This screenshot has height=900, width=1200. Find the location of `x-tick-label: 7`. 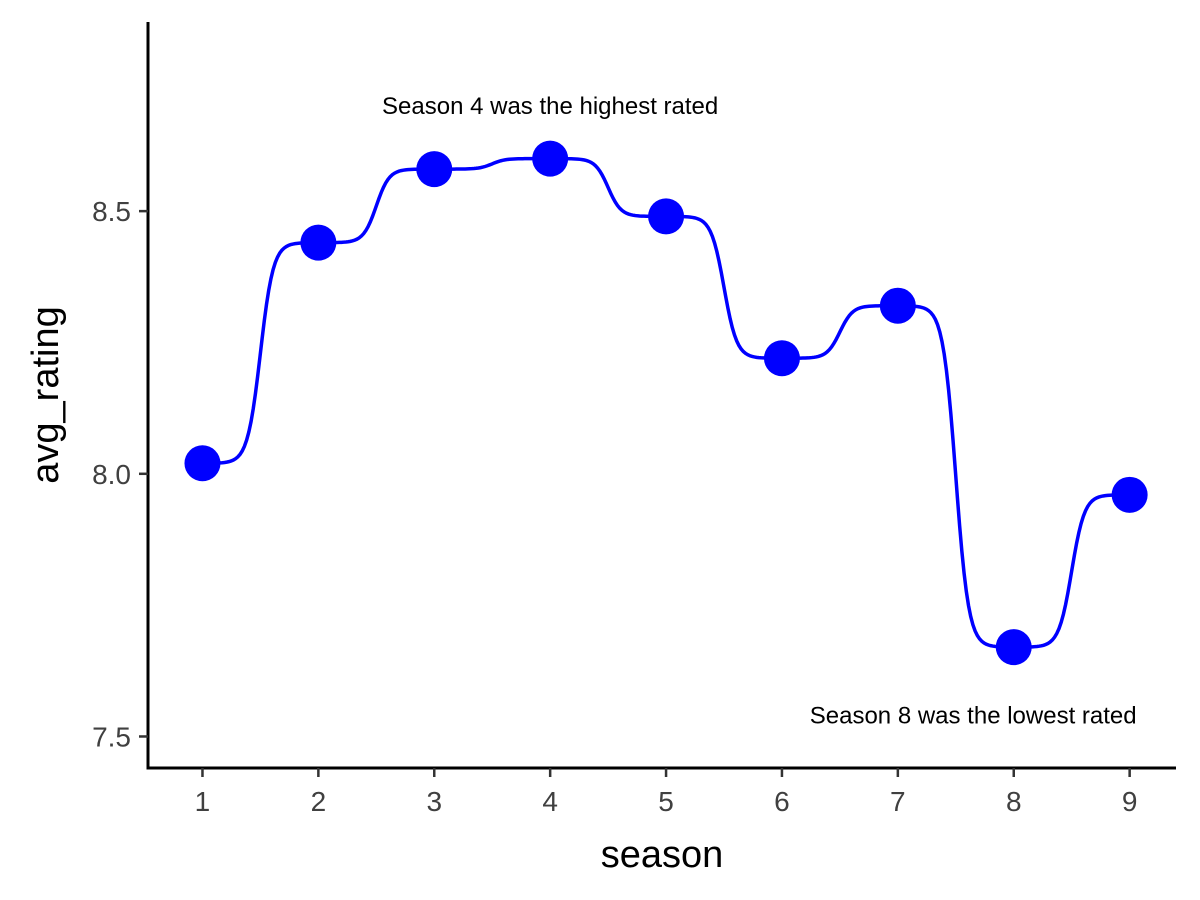

x-tick-label: 7 is located at coordinates (898, 801).